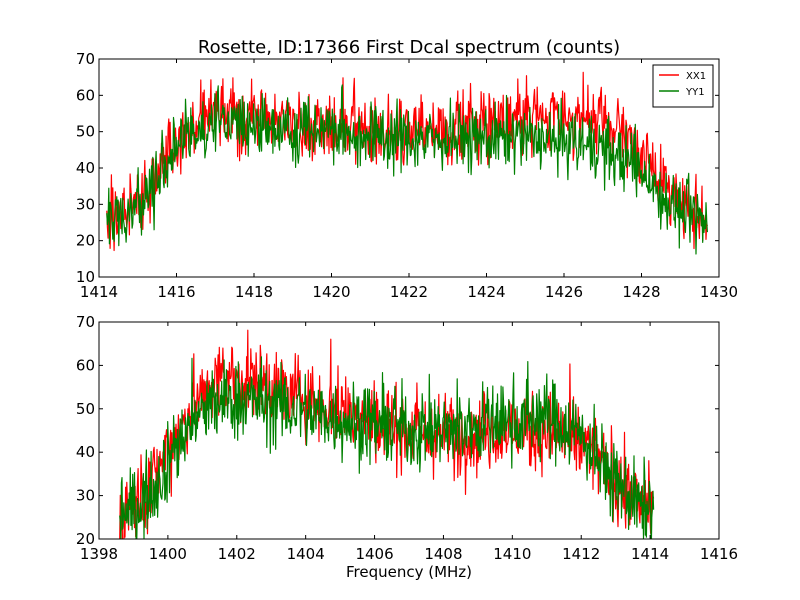 The width and height of the screenshot is (800, 600). Describe the element at coordinates (409, 572) in the screenshot. I see `x-axis-label: Frequency (MHz)` at that location.